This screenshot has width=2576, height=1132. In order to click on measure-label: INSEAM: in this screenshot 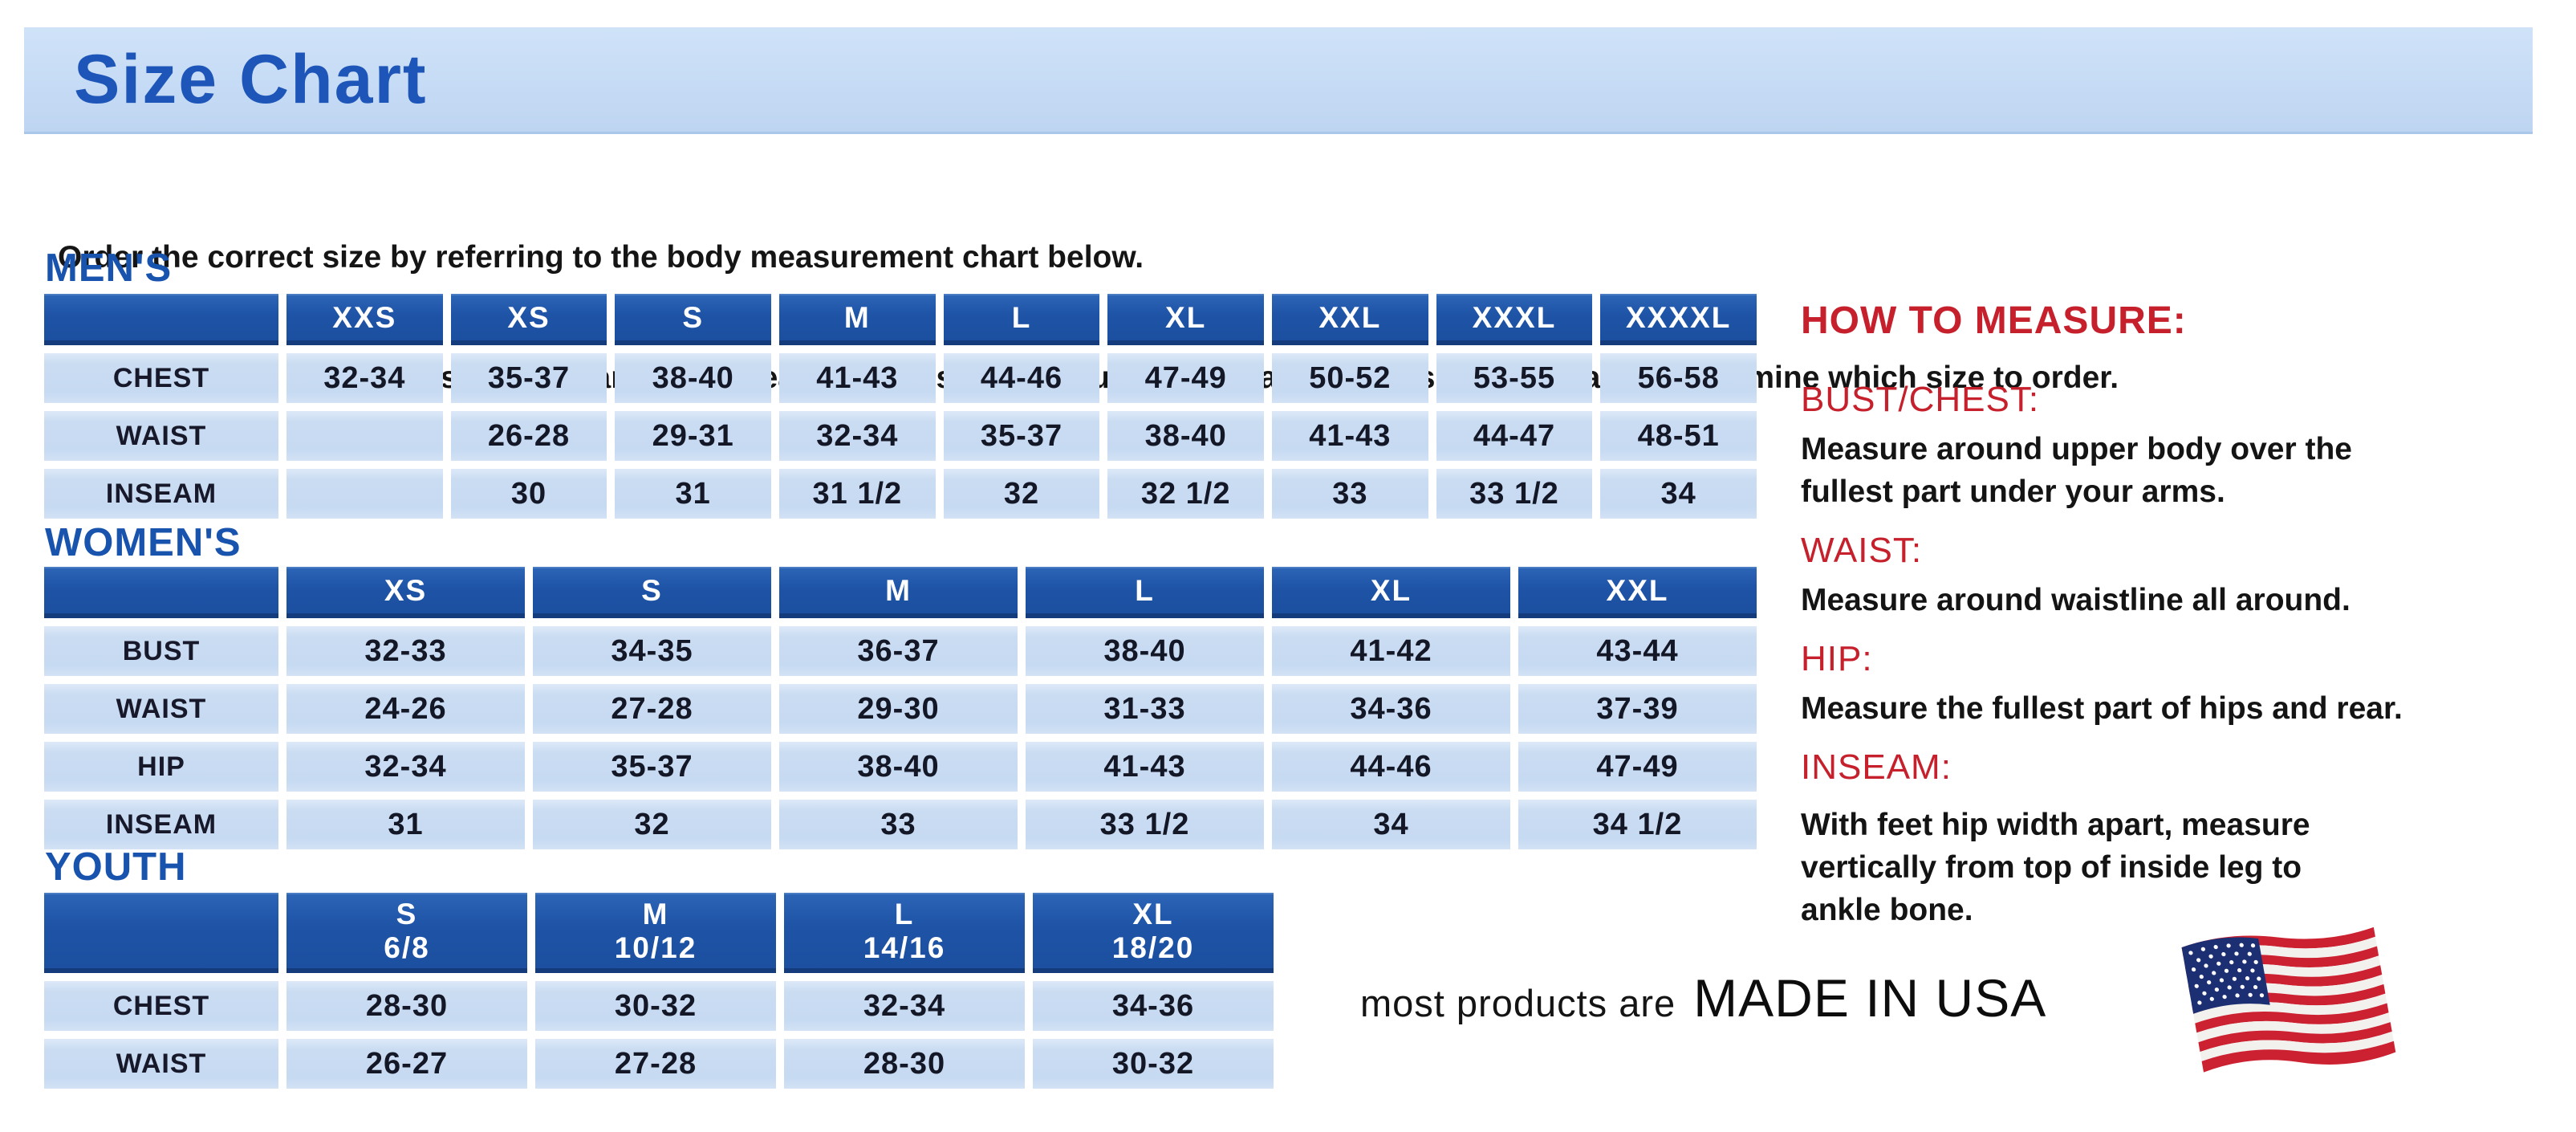, I will do `click(1876, 767)`.